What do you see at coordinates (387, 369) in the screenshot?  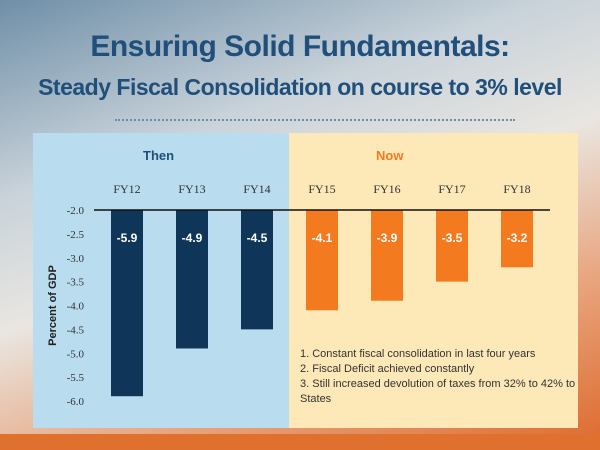 I see `note-item: 2. Fiscal Deficit achieved constantly` at bounding box center [387, 369].